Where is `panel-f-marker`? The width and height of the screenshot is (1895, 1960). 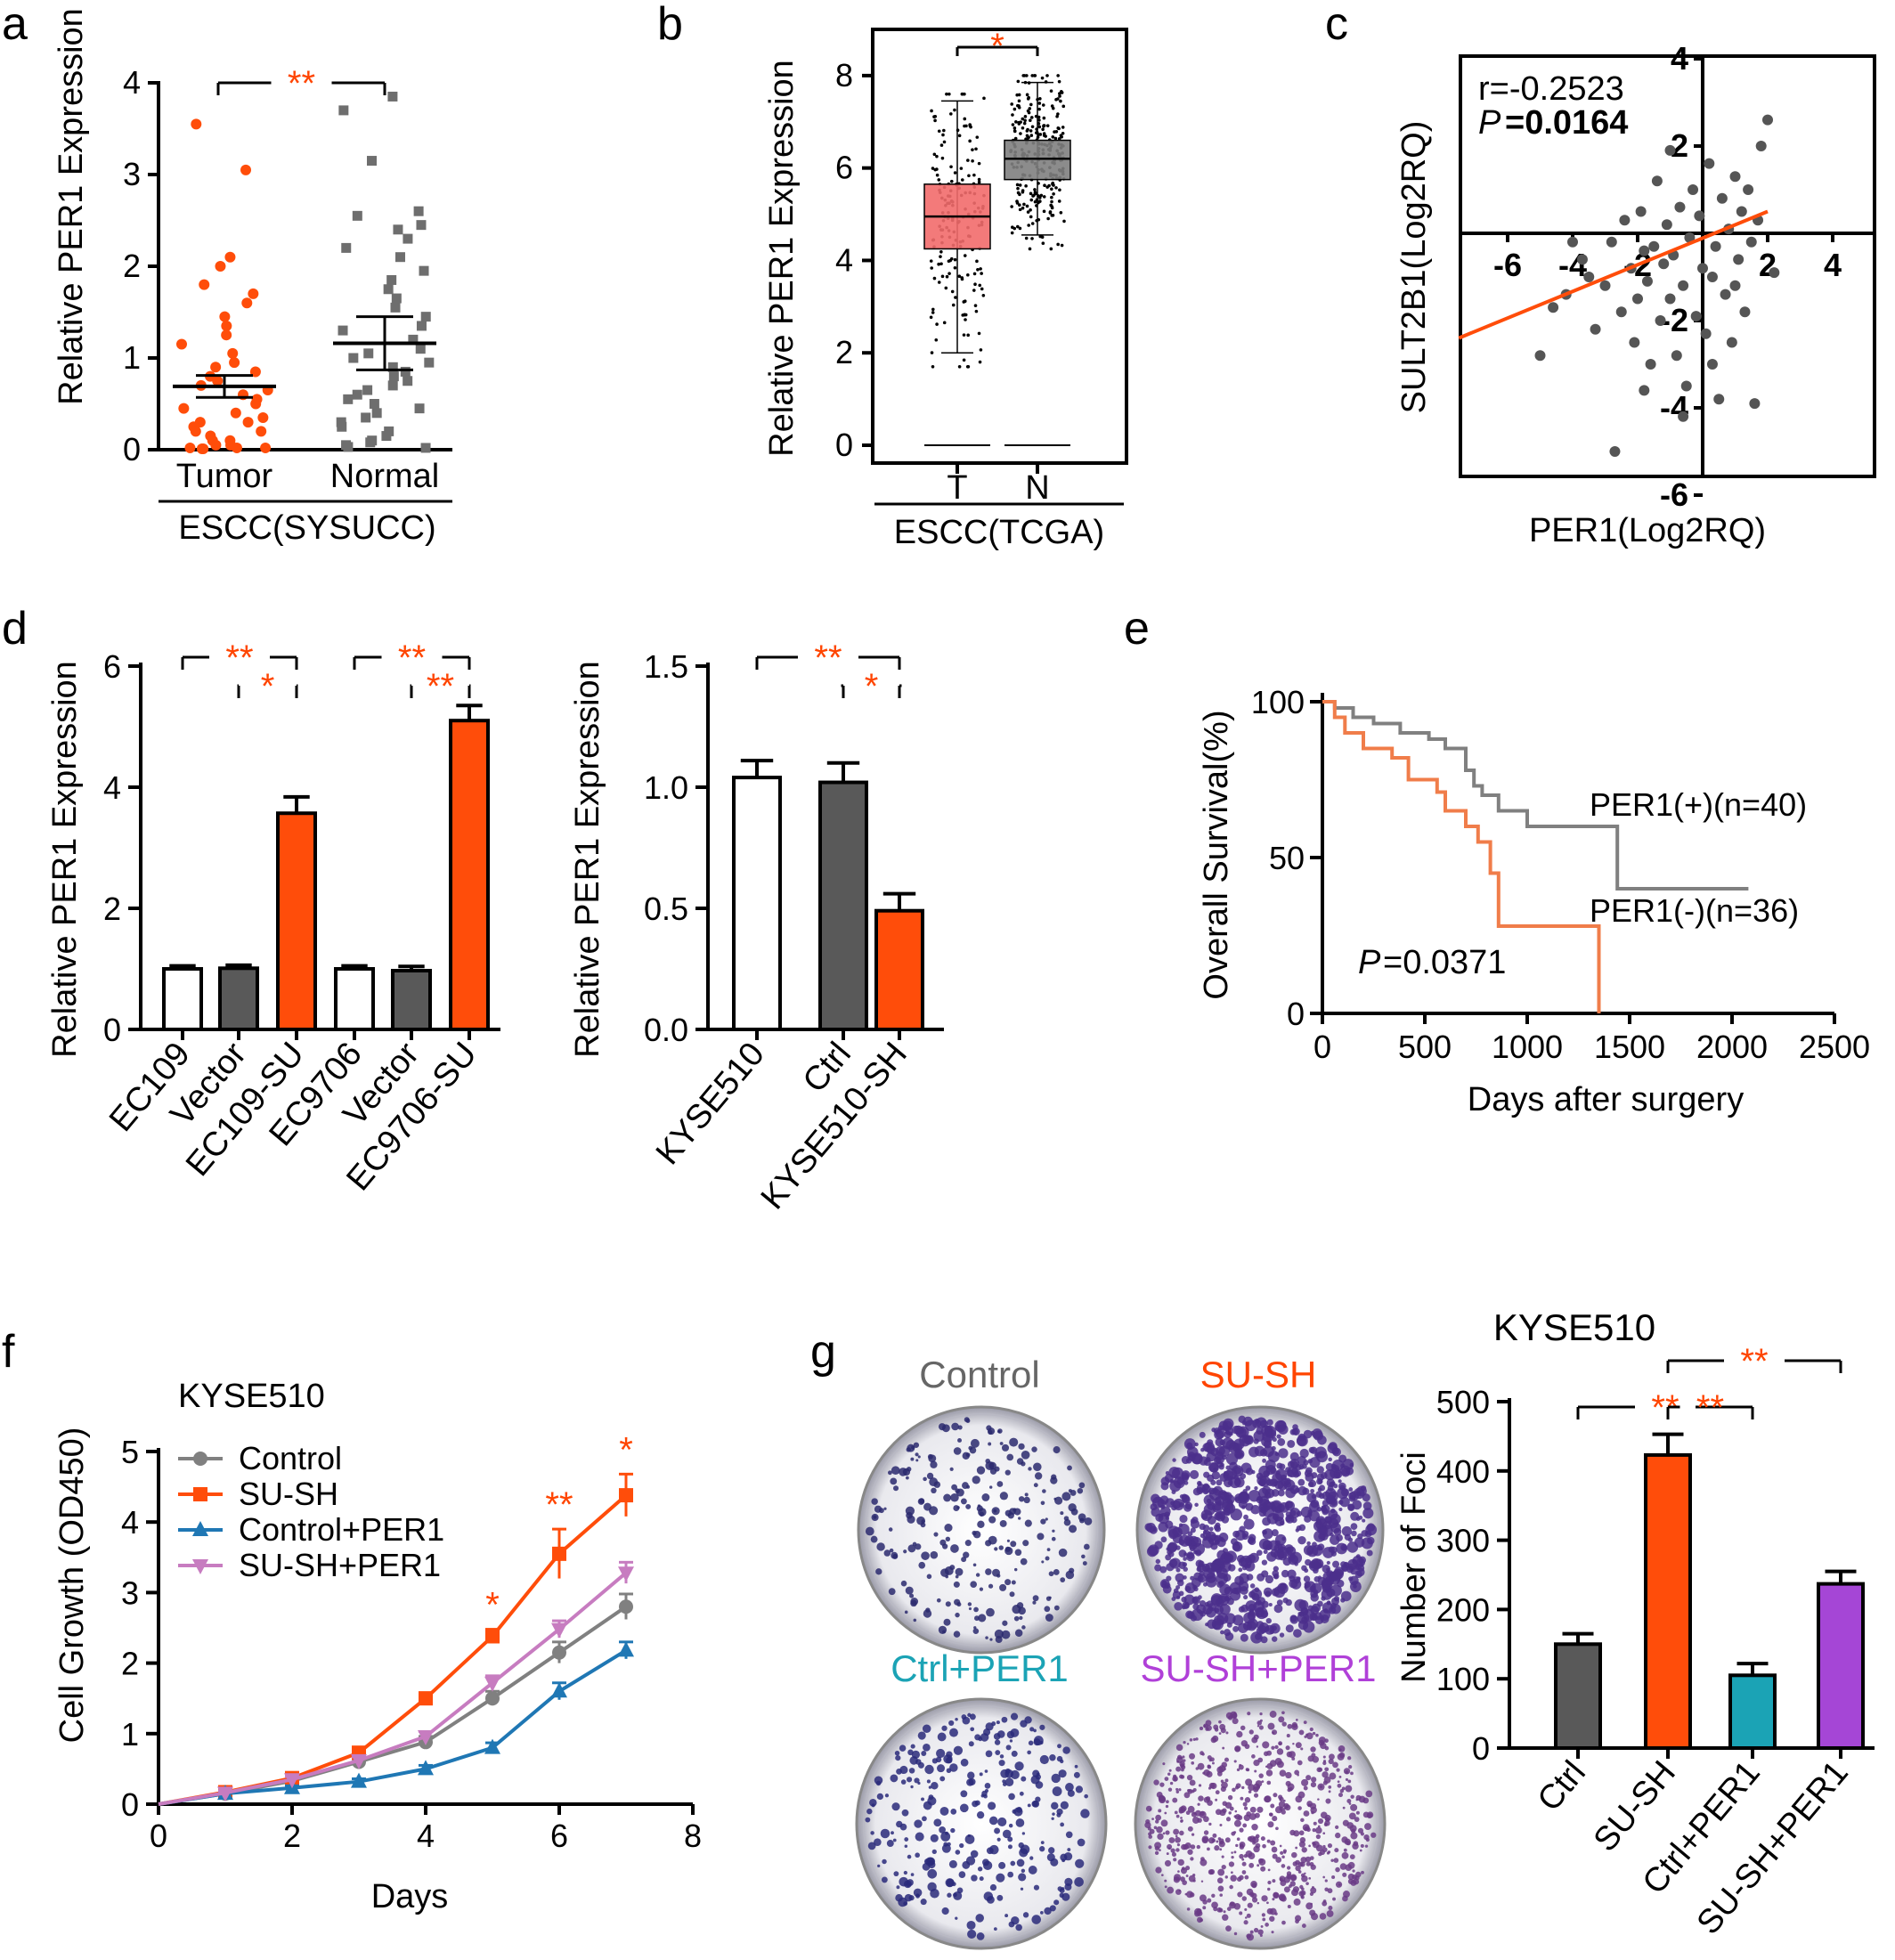
panel-f-marker is located at coordinates (426, 1737).